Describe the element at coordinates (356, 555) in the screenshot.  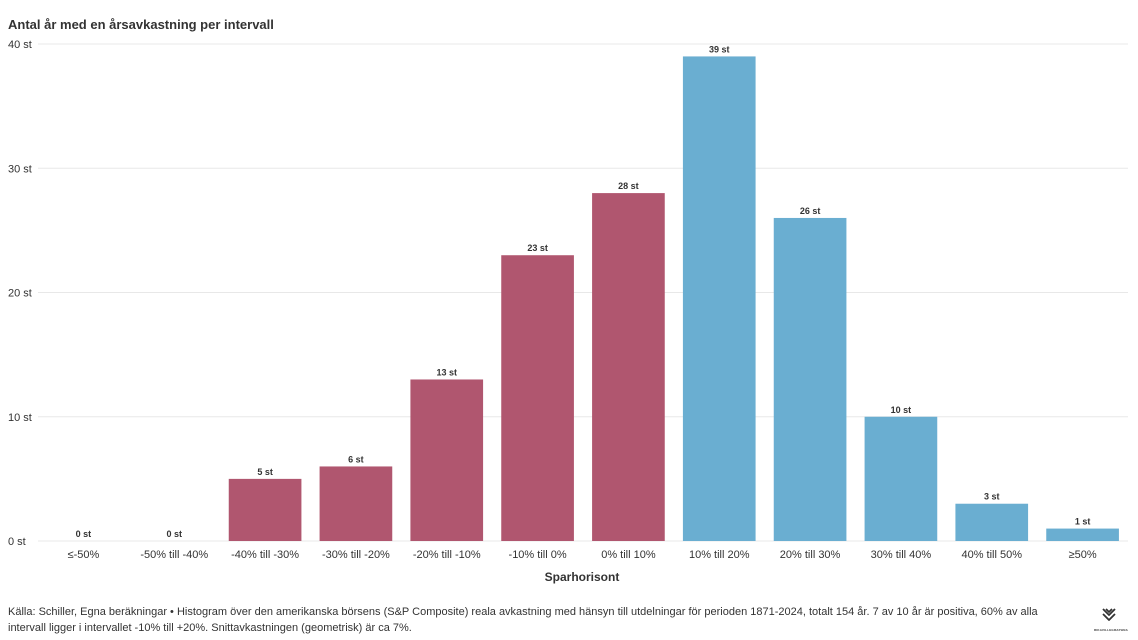
I see `x-tick-label: -30% till -20%` at that location.